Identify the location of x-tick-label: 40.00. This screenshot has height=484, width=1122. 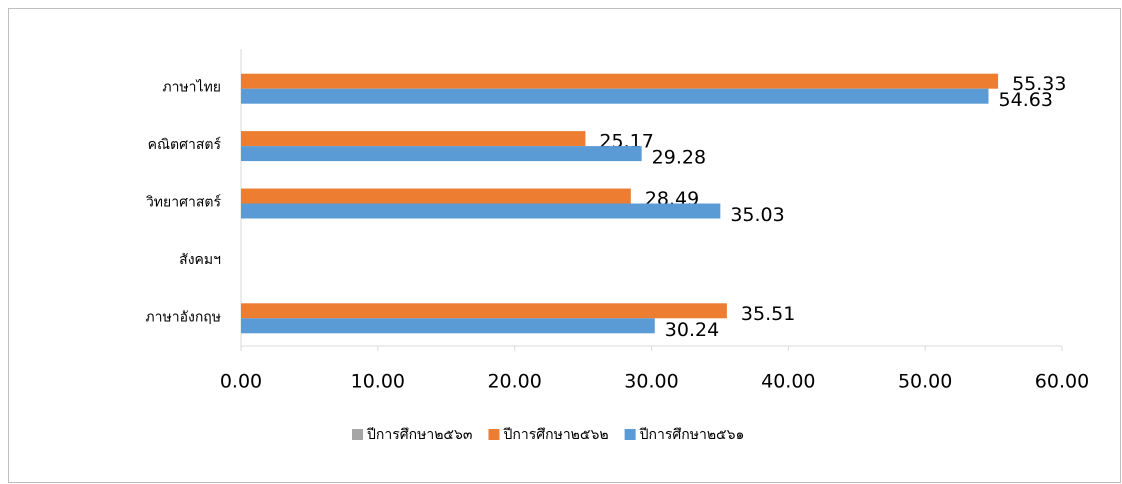
(788, 382).